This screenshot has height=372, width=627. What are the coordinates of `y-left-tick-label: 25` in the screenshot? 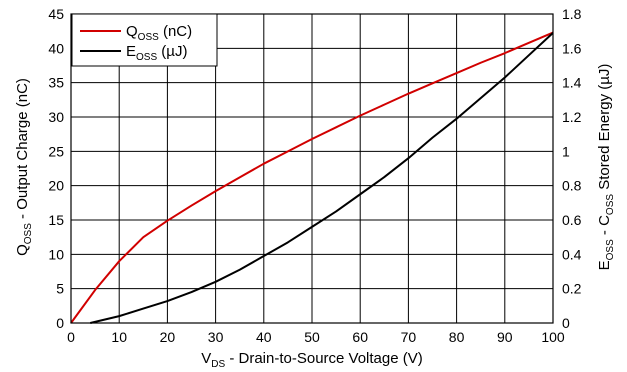 It's located at (56, 151).